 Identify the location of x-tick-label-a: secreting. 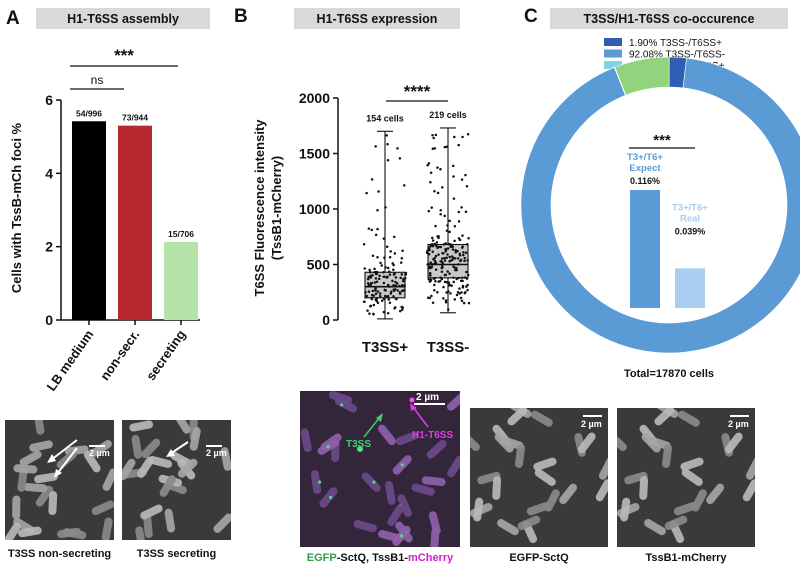
(165, 355).